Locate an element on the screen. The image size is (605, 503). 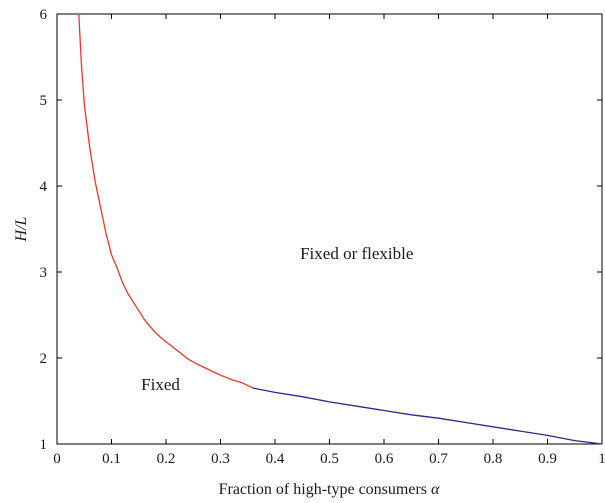
y-tick-label: 4 is located at coordinates (44, 187).